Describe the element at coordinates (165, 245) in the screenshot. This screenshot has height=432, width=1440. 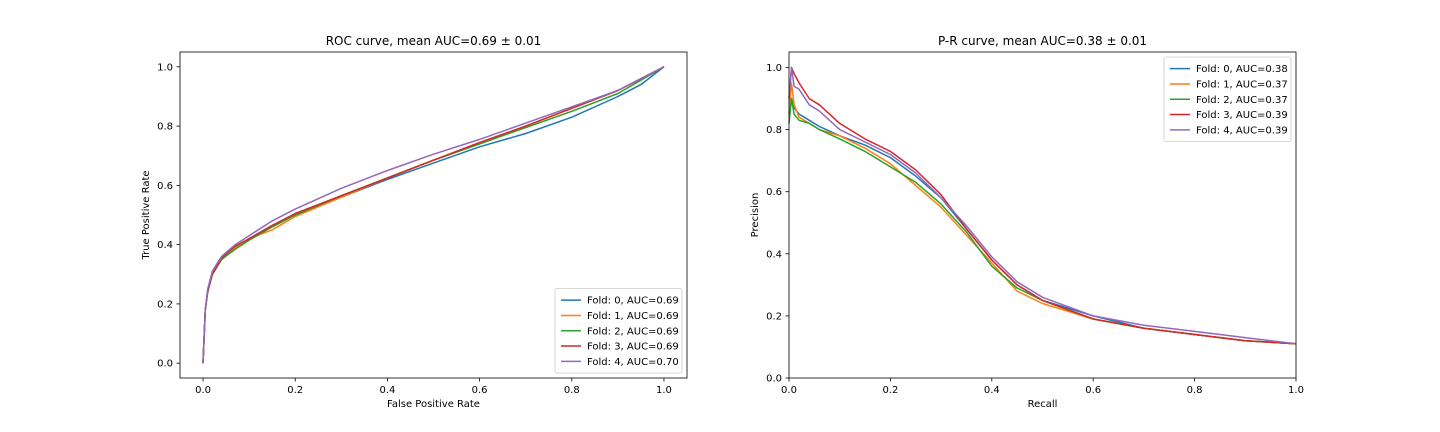
I see `roc-y-tick-label: 0.4` at that location.